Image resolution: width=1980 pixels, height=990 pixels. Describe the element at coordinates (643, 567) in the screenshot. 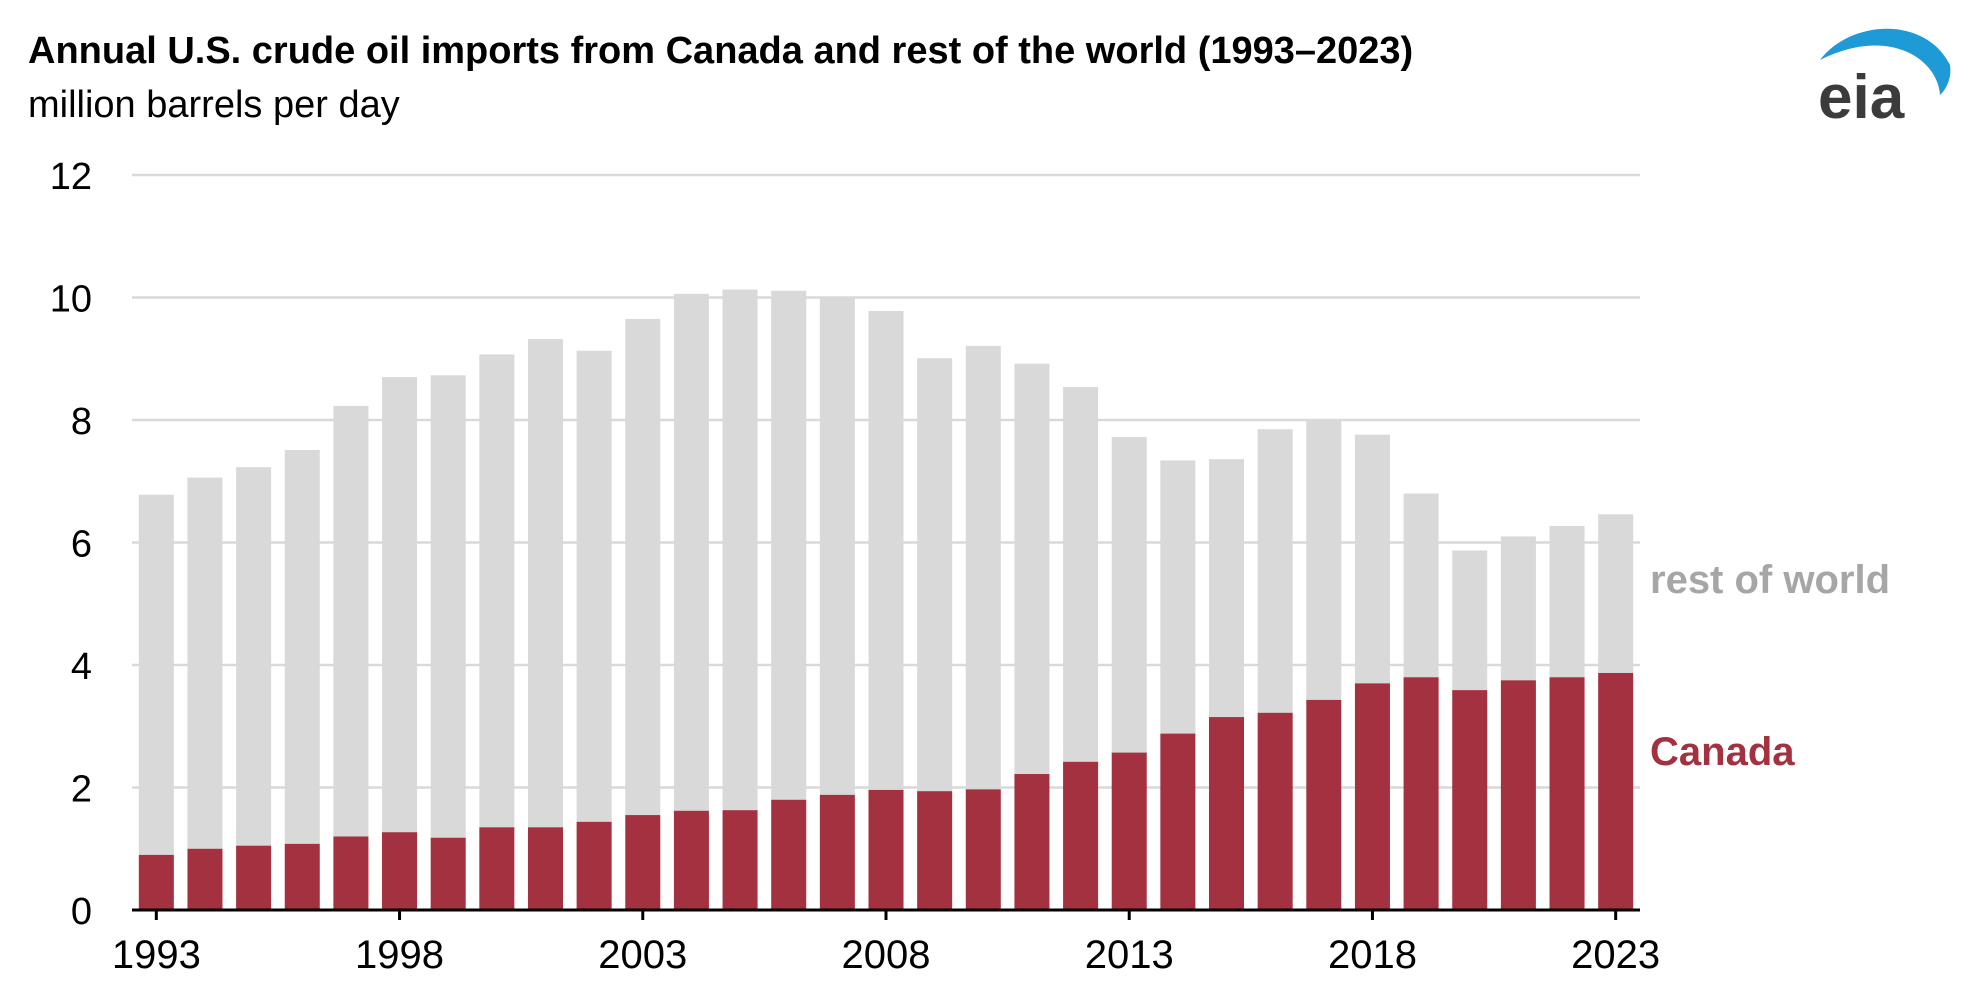

I see `bar-rest-of-world-2003` at that location.